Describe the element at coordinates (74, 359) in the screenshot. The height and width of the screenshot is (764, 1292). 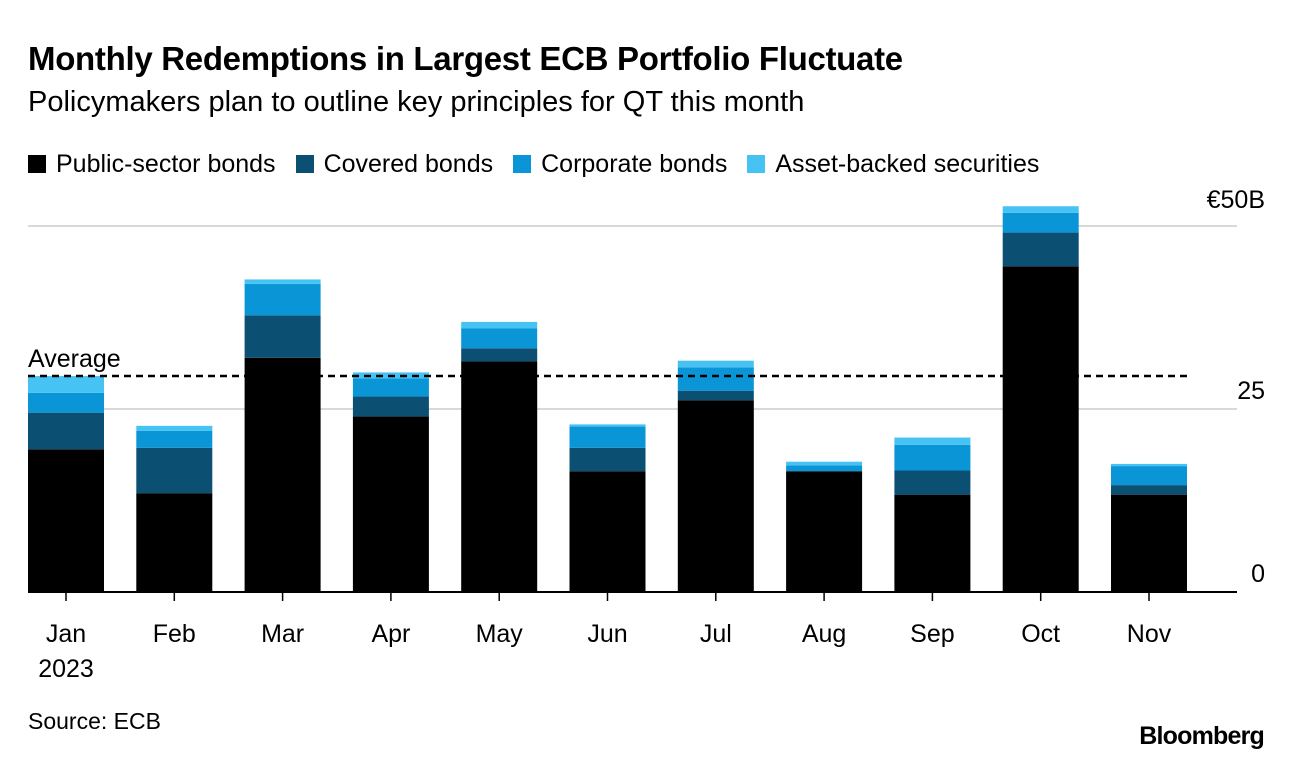
I see `average-label: Average` at that location.